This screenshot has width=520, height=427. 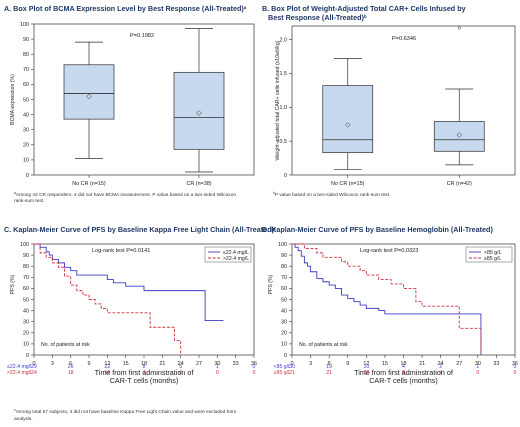 What do you see at coordinates (20, 373) in the screenshot?
I see `panel-c-risk-row-label: >22.4 mg/L` at bounding box center [20, 373].